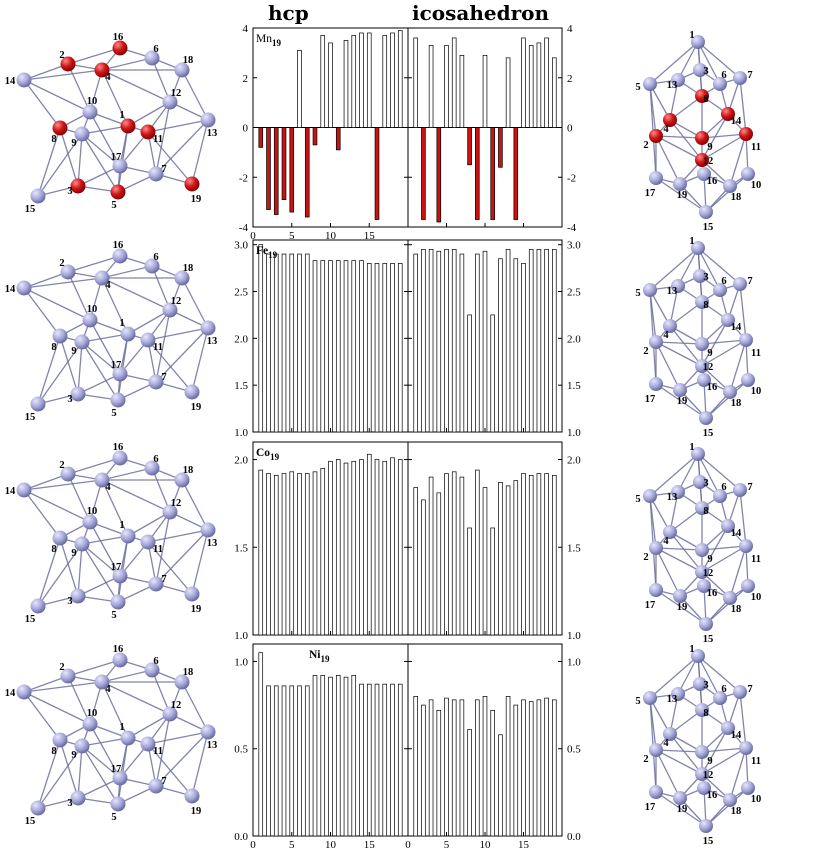 The image size is (814, 850). I want to click on atom-label: 18, so click(736, 609).